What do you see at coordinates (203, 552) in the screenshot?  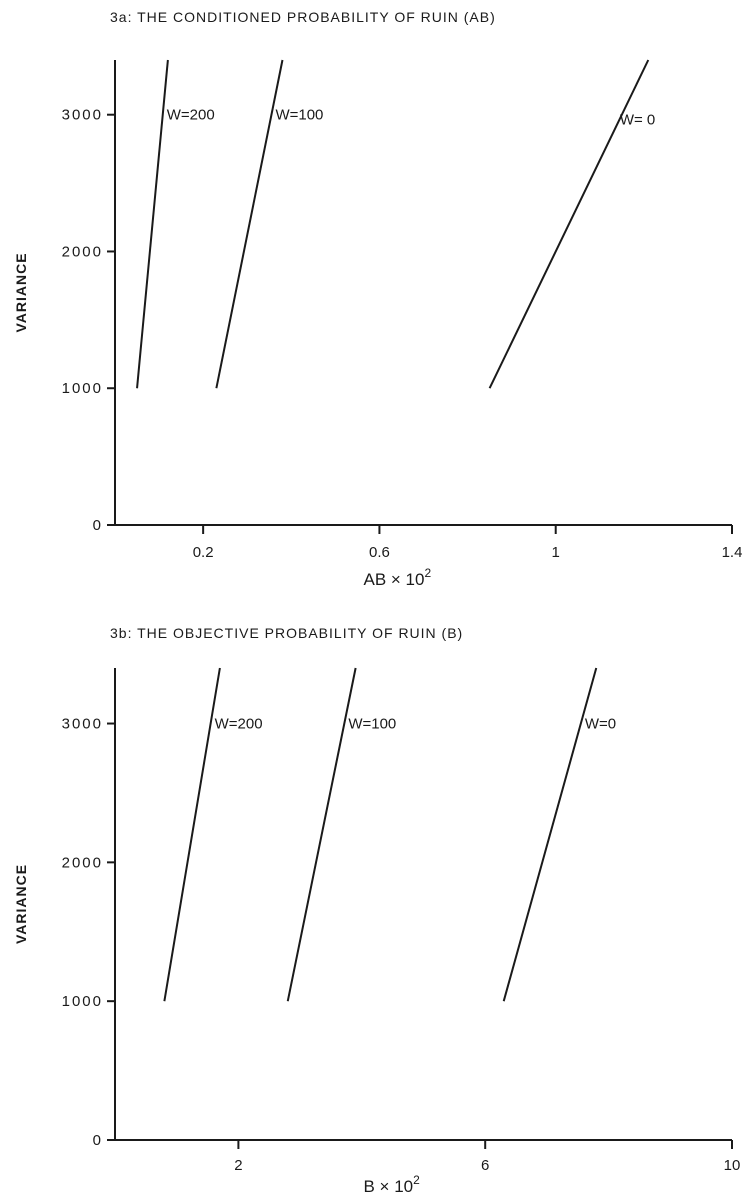 I see `x-tick-label: 0.2` at bounding box center [203, 552].